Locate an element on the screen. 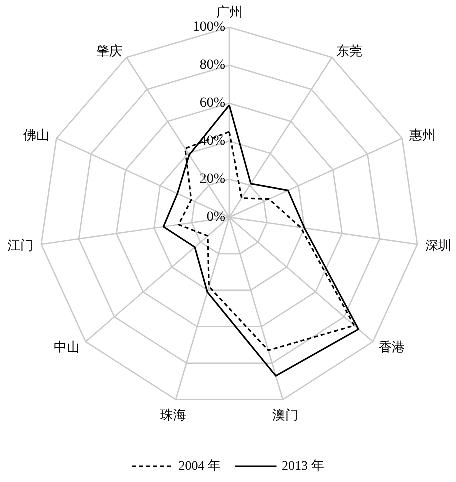  spoke-label: 东莞 is located at coordinates (349, 50).